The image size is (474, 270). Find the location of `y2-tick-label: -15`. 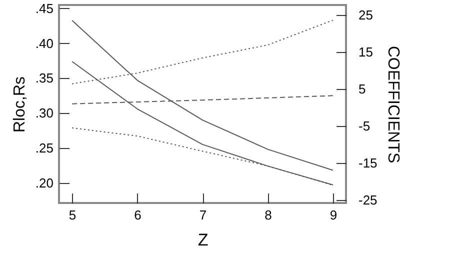

y2-tick-label: -15 is located at coordinates (368, 163).